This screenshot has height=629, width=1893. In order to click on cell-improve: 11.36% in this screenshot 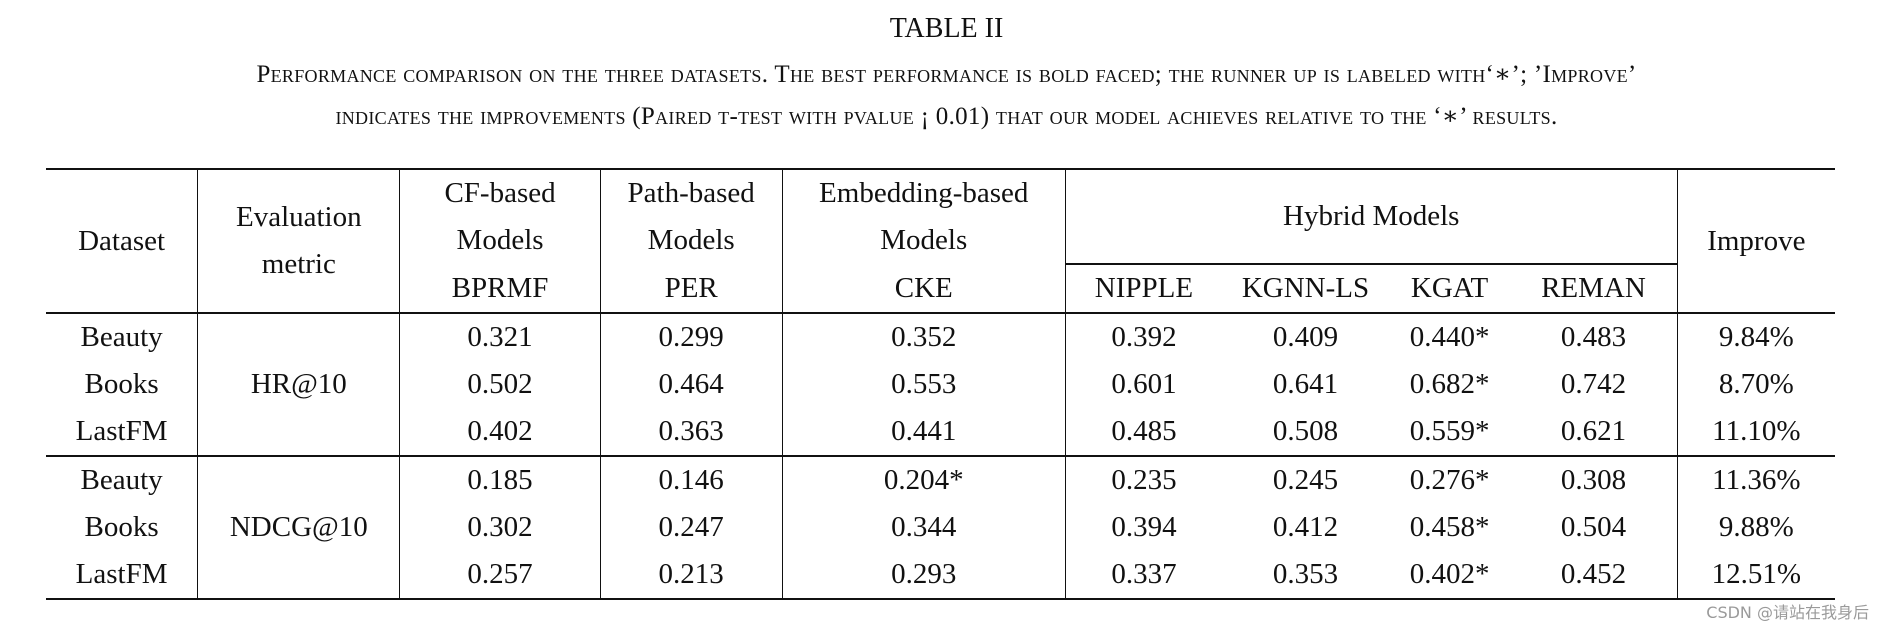, I will do `click(1756, 480)`.